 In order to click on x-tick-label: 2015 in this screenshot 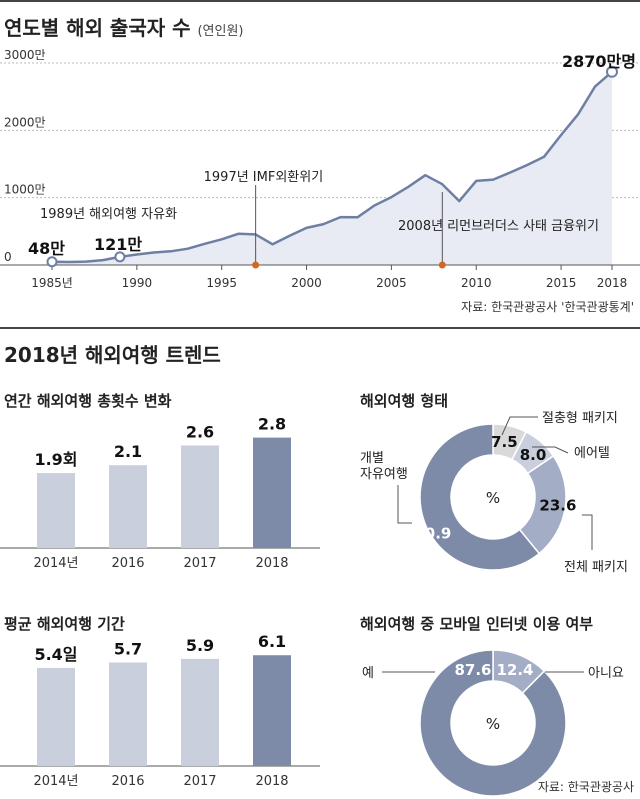, I will do `click(561, 283)`.